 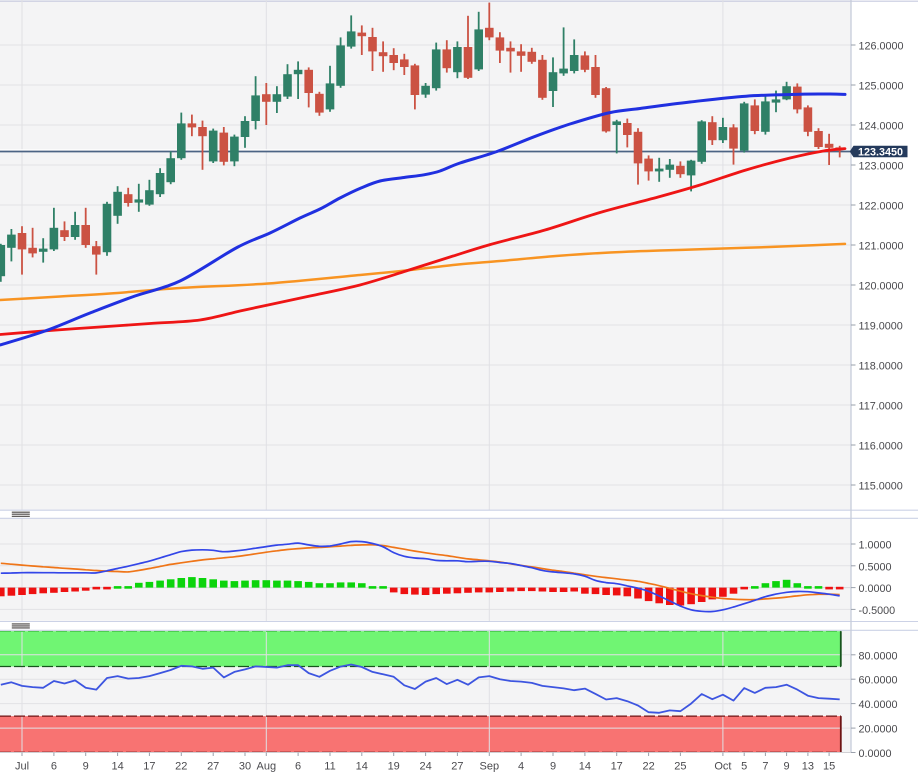 What do you see at coordinates (881, 47) in the screenshot?
I see `svg-text: 126.0000` at bounding box center [881, 47].